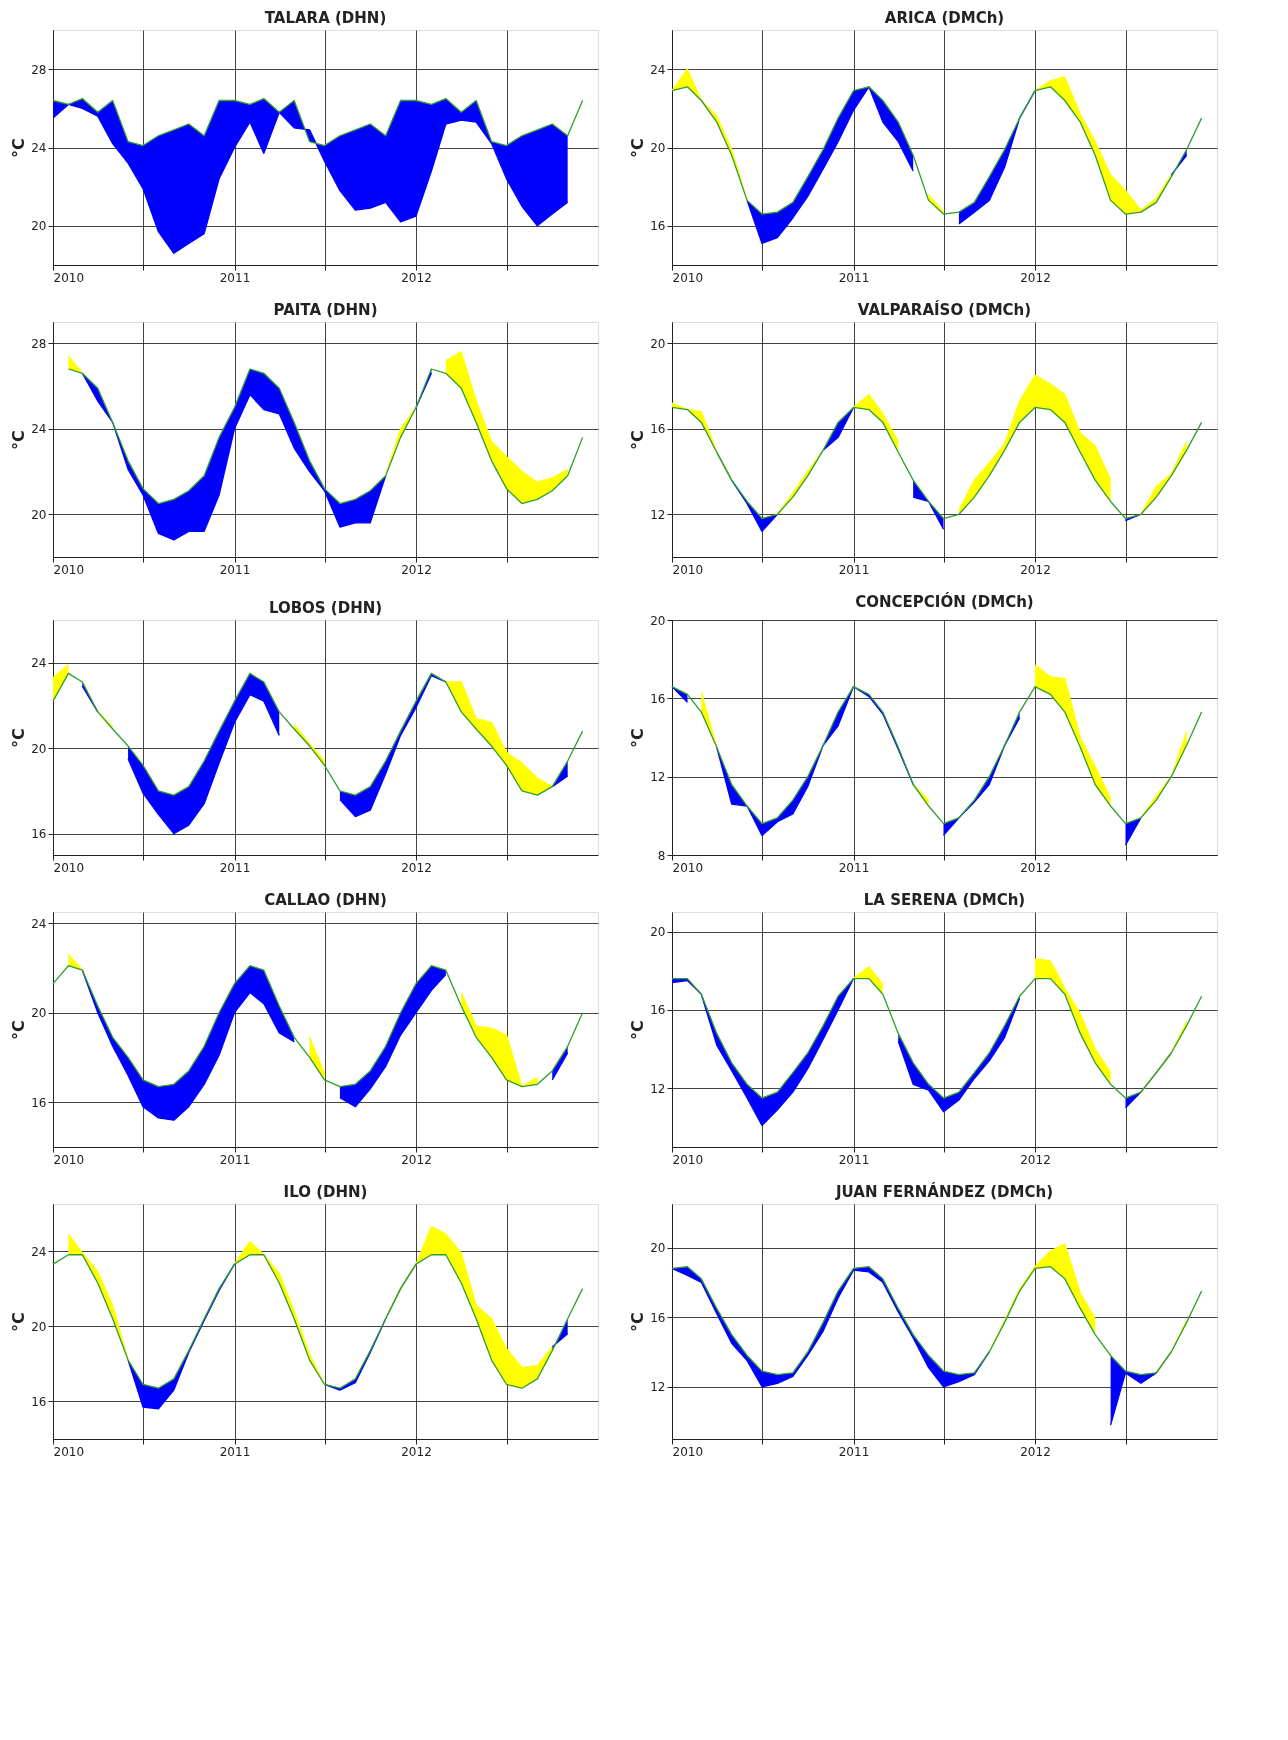 The width and height of the screenshot is (1288, 1740). Describe the element at coordinates (944, 18) in the screenshot. I see `chart-title: ARICA (DMCh)` at that location.